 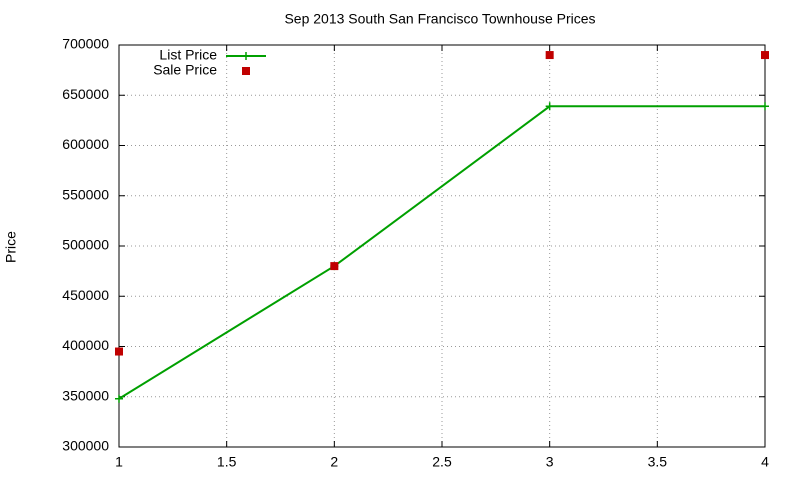 What do you see at coordinates (85, 395) in the screenshot?
I see `y-tick-label: 350000` at bounding box center [85, 395].